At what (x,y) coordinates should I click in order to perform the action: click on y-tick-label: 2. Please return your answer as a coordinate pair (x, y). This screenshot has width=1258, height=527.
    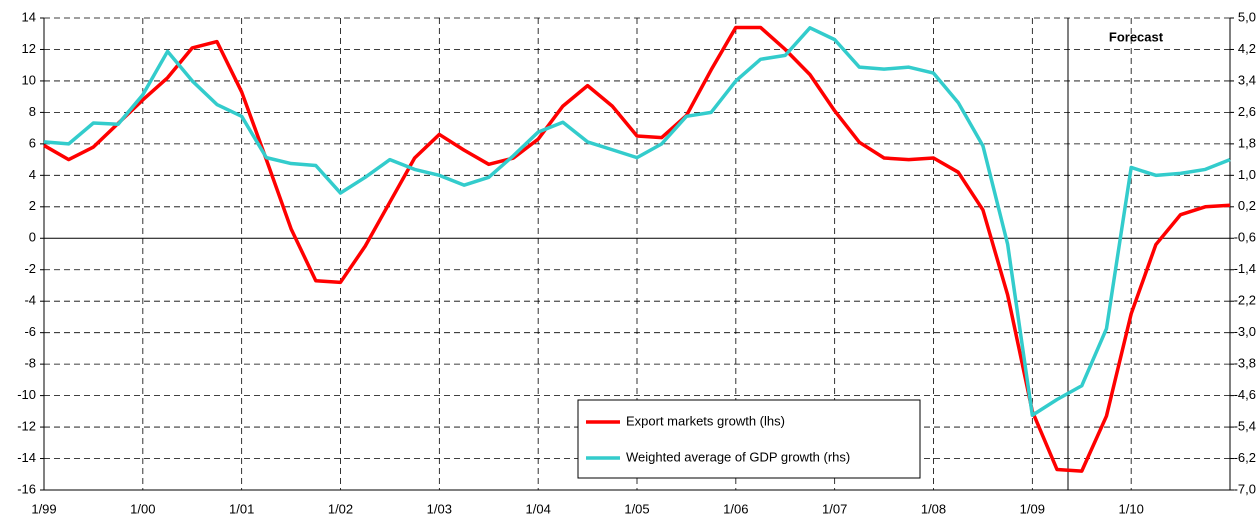
    Looking at the image, I should click on (32, 205).